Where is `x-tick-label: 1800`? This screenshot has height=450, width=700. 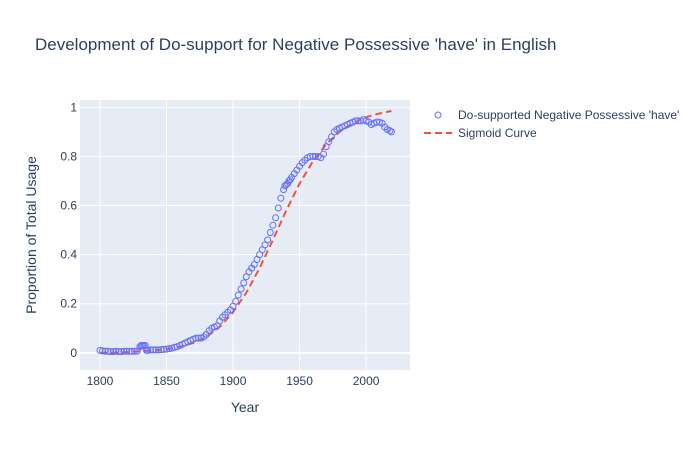 x-tick-label: 1800 is located at coordinates (100, 381).